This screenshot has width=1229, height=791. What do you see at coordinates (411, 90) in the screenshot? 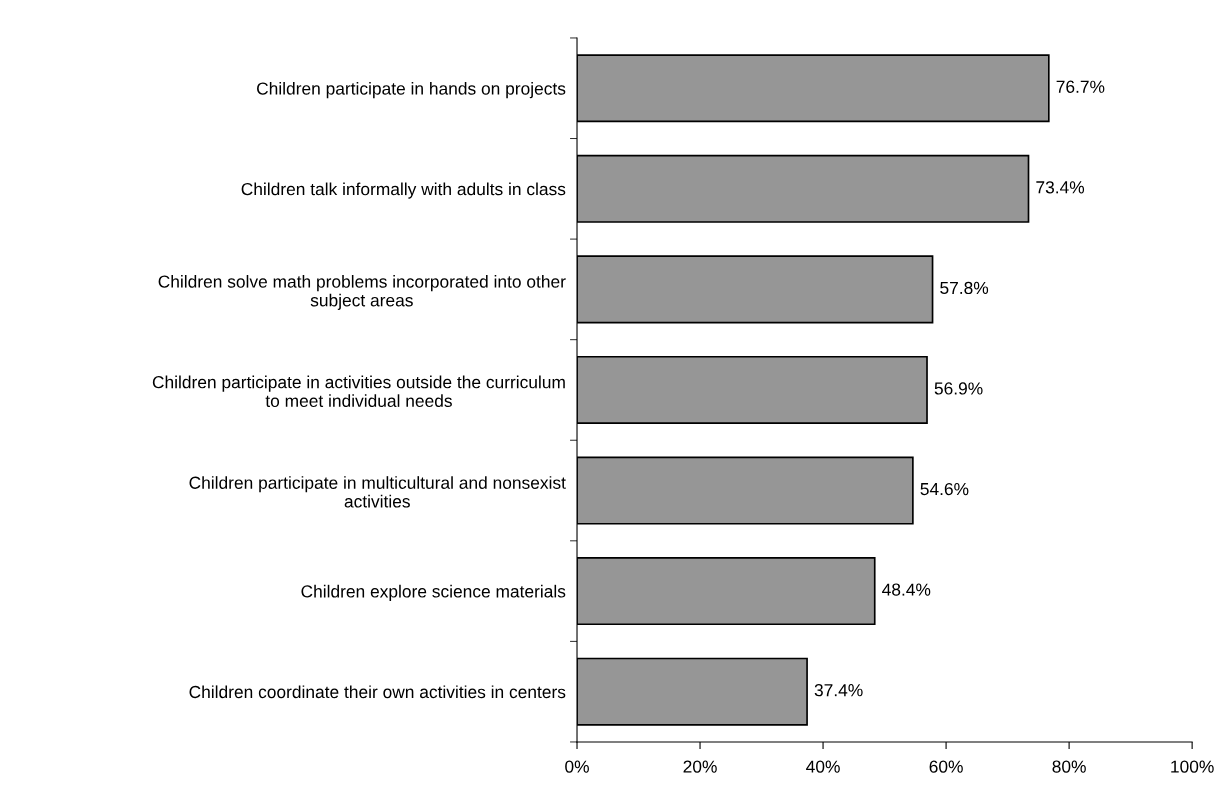
I see `y-tick-label: Children participate in hands on projects` at bounding box center [411, 90].